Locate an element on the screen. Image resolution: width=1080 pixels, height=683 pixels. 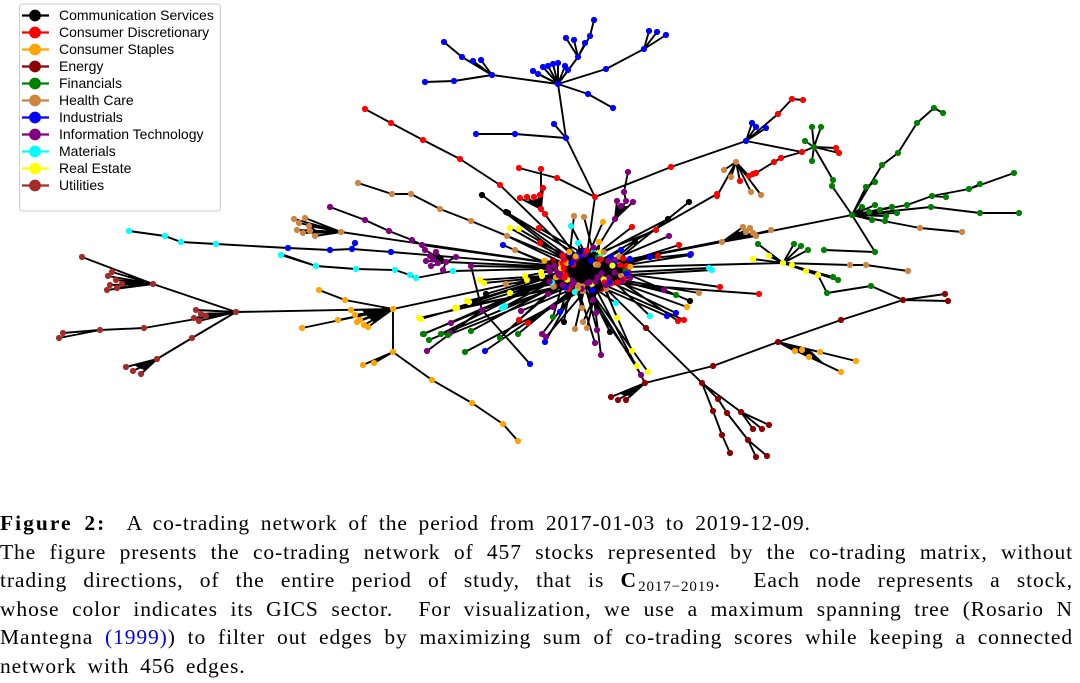
svg-text: Information Technology is located at coordinates (131, 134).